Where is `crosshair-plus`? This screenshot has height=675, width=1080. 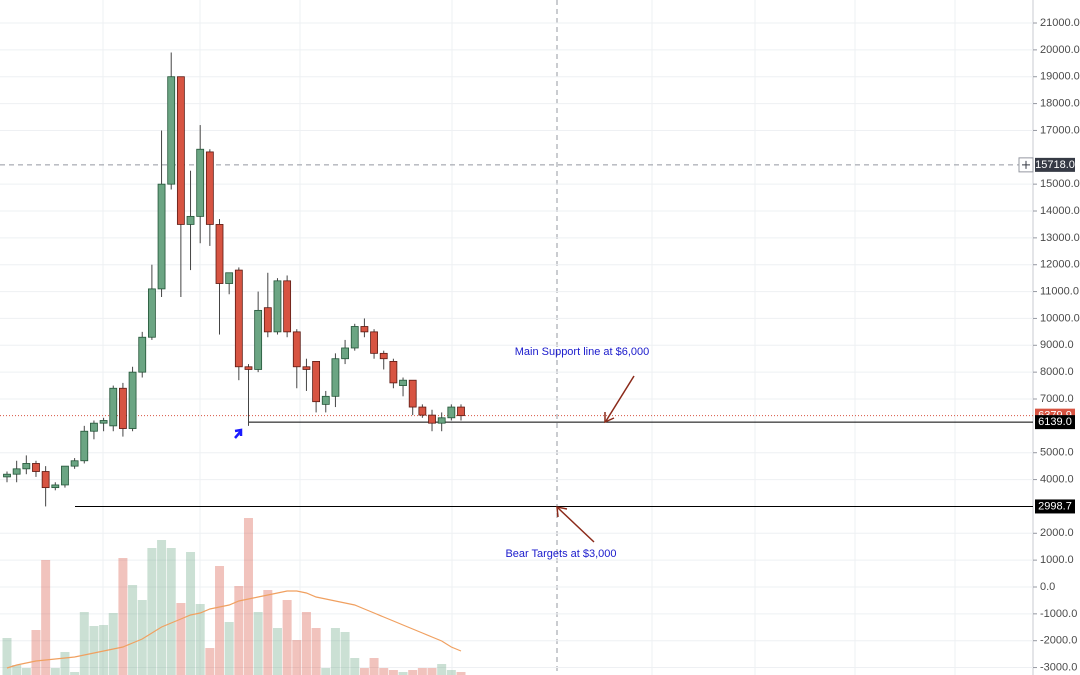
crosshair-plus is located at coordinates (1026, 164).